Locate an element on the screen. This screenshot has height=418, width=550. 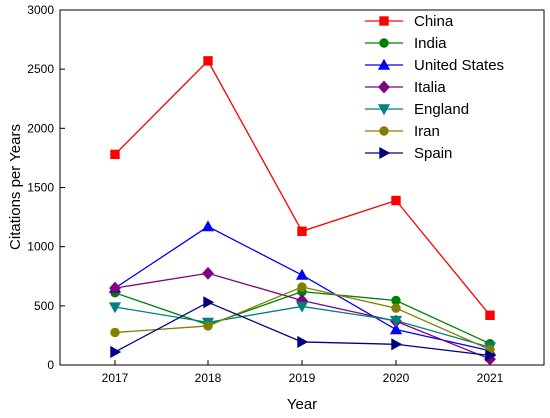
y-tick-label: 2500 is located at coordinates (40, 69).